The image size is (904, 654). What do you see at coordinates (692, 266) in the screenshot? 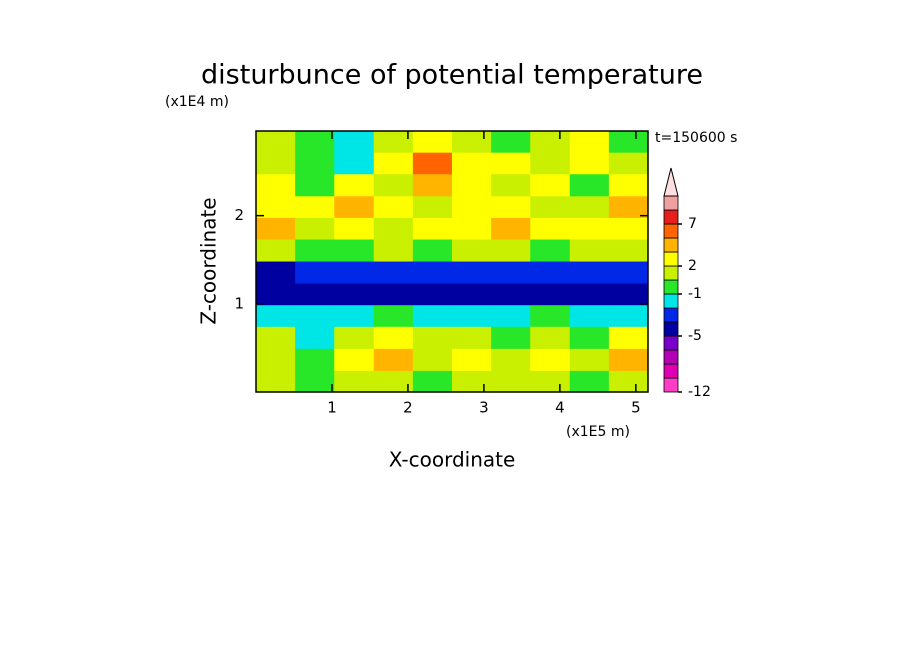
I see `colorbar-tick-label: 2` at bounding box center [692, 266].